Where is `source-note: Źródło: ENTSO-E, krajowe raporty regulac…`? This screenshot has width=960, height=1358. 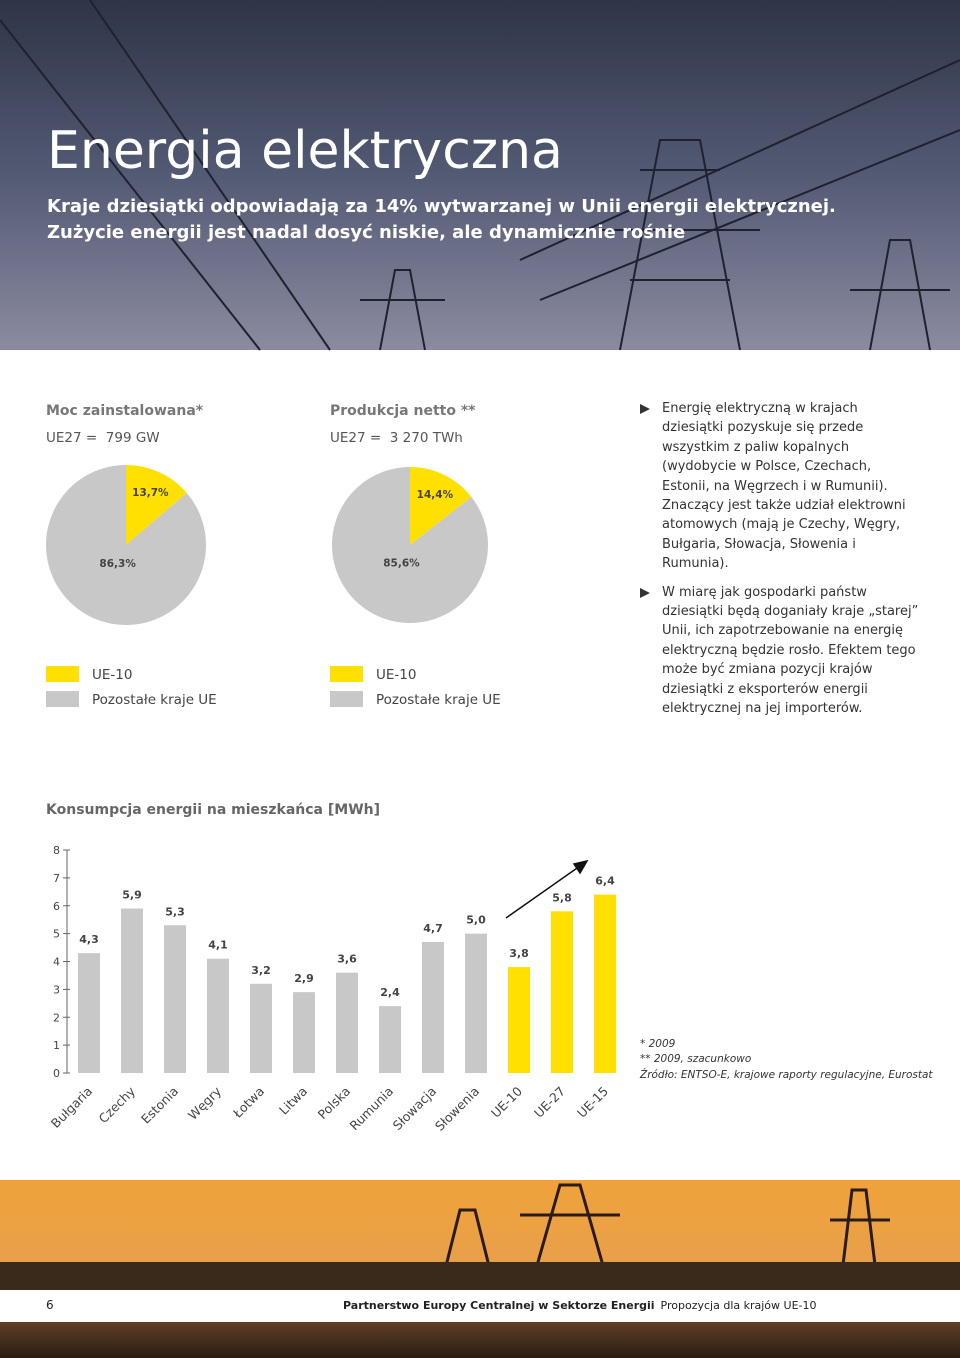 source-note: Źródło: ENTSO-E, krajowe raporty regulac… is located at coordinates (786, 1074).